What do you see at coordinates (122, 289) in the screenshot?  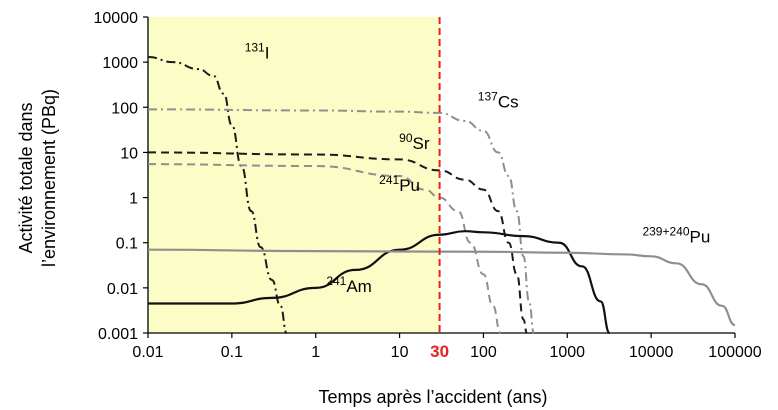 I see `y-tick-label: 0.01` at bounding box center [122, 289].